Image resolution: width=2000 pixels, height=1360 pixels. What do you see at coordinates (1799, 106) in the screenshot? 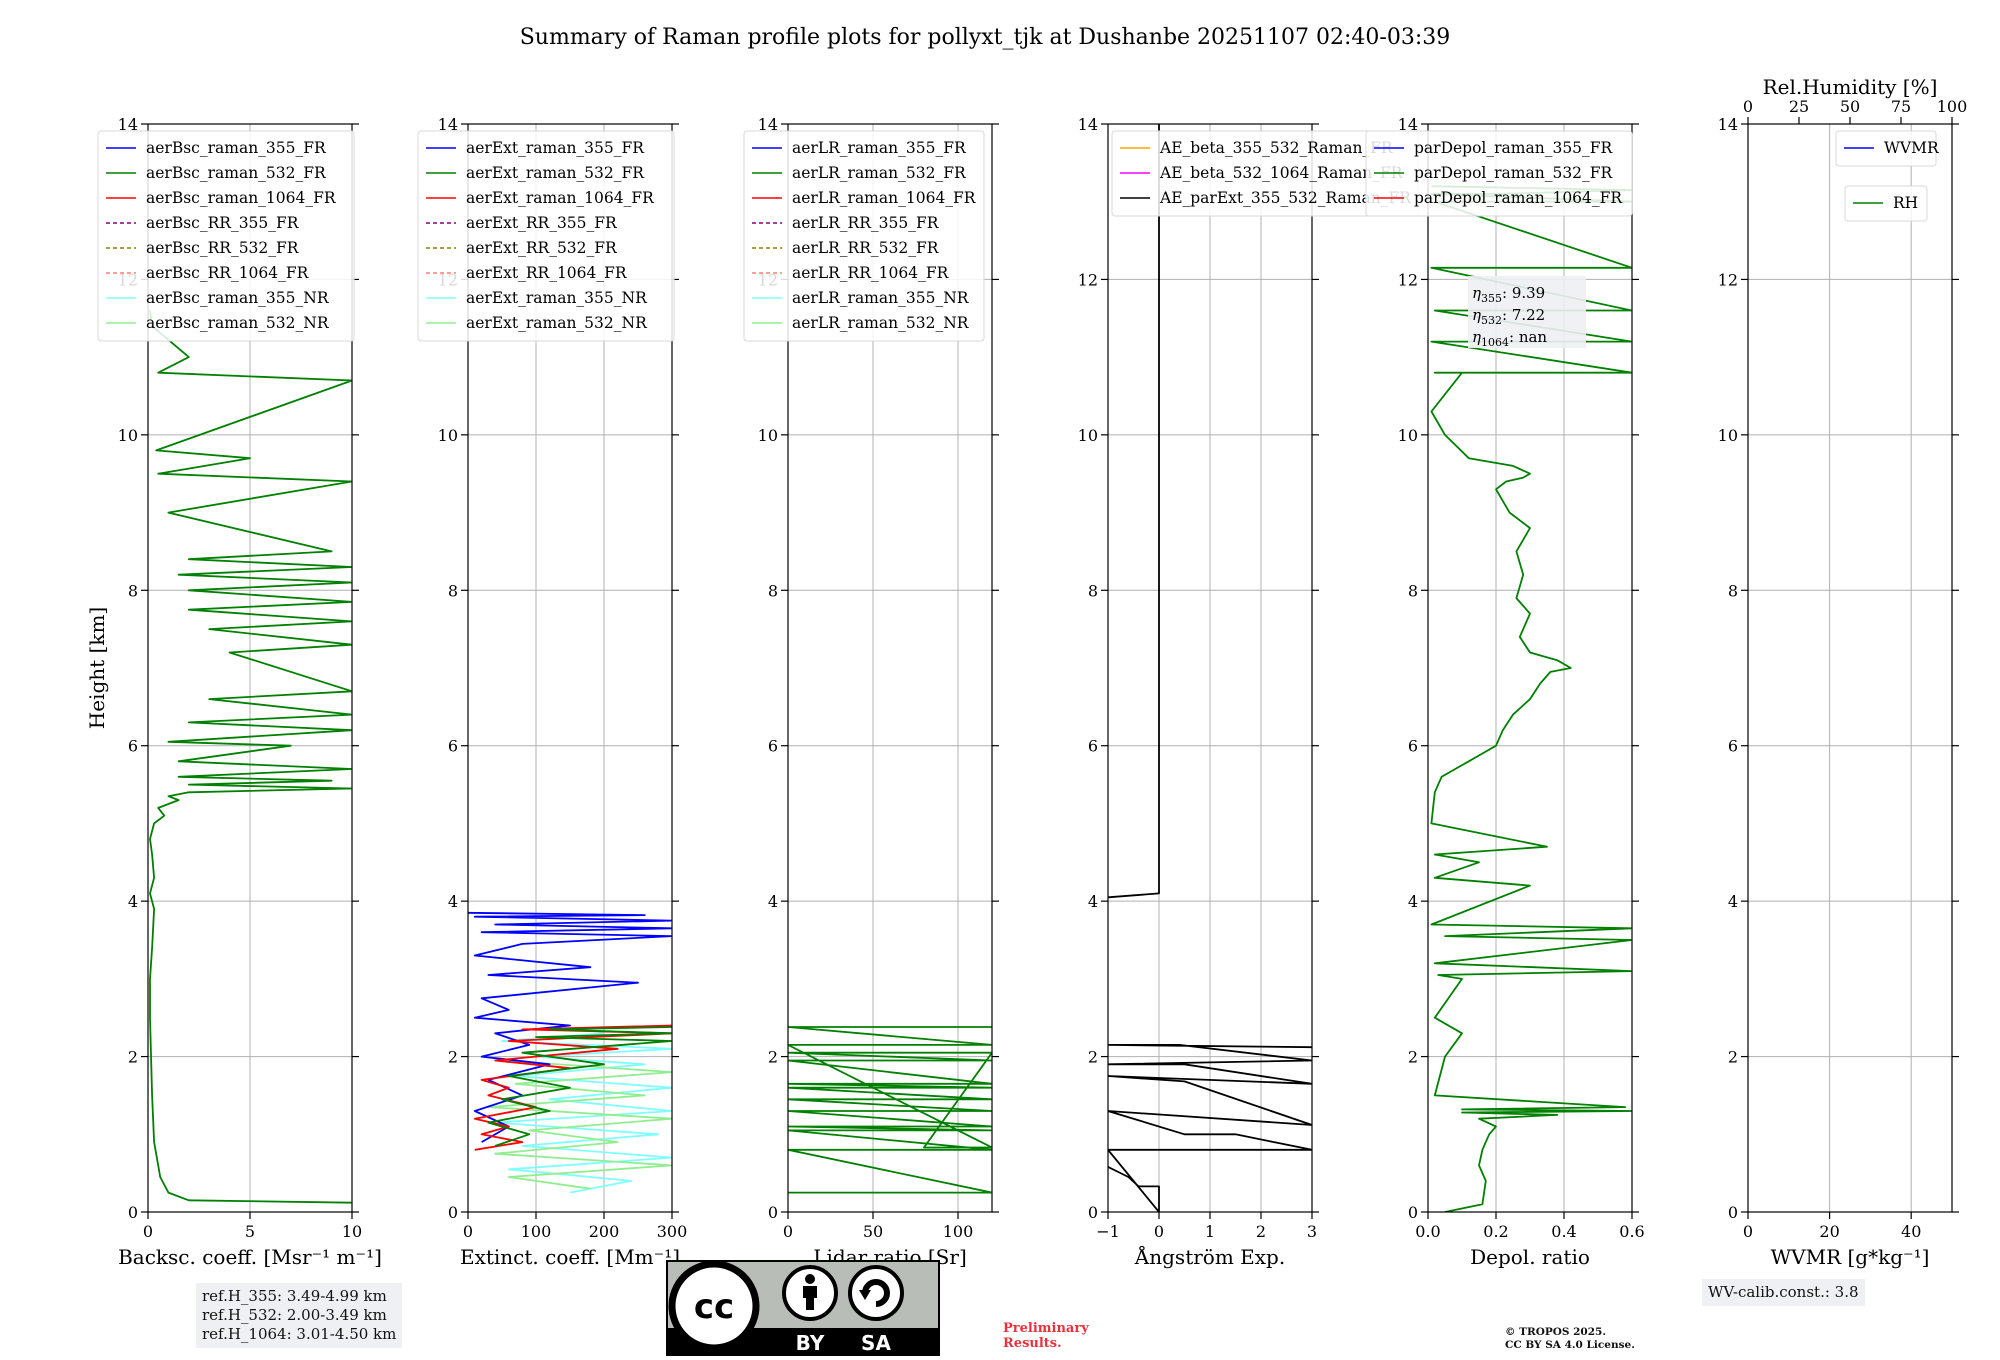
I see `x2-tick-label: 25` at bounding box center [1799, 106].